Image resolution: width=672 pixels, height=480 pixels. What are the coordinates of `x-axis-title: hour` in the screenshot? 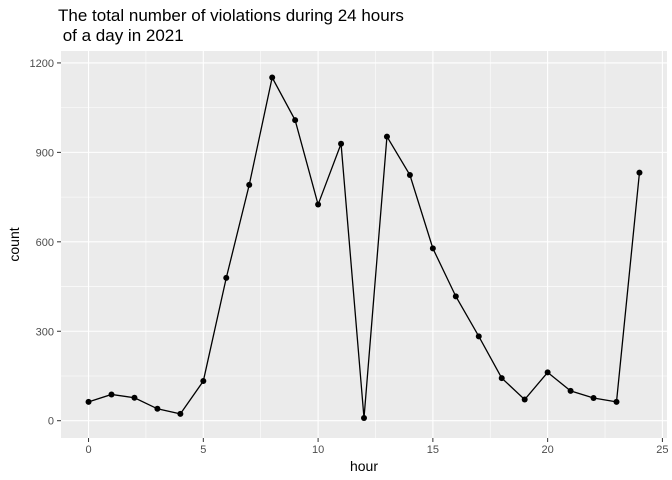 It's located at (364, 466).